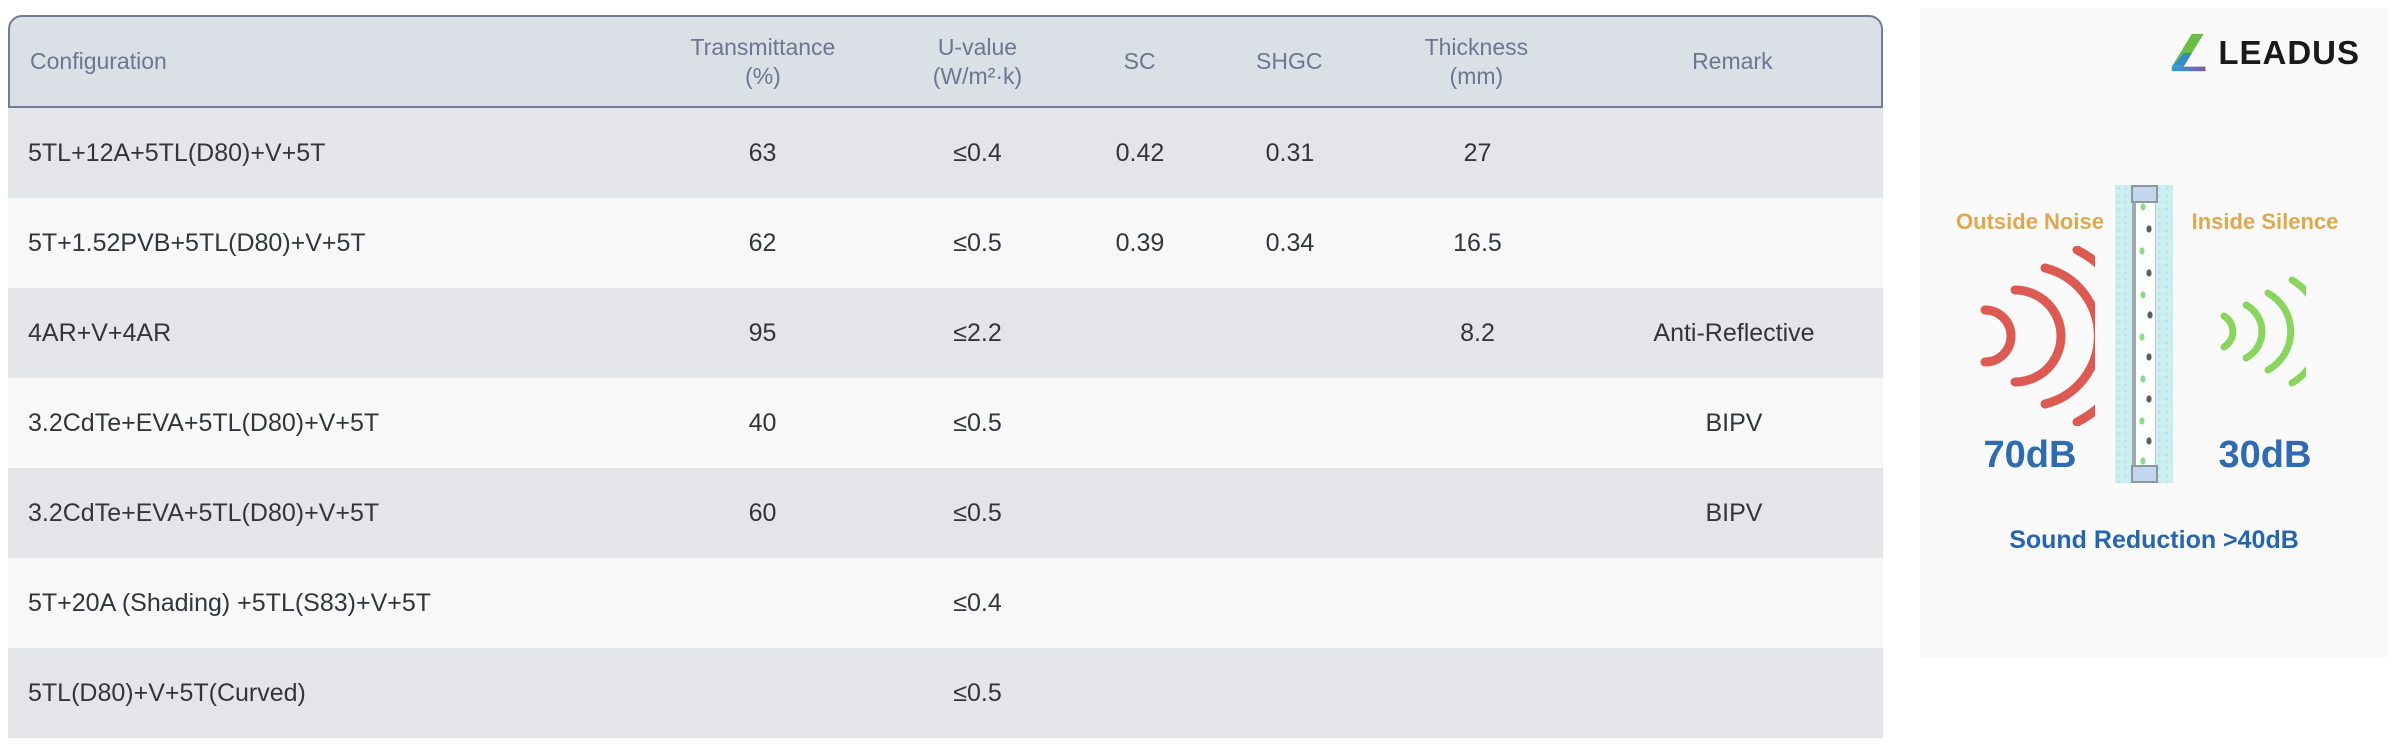  What do you see at coordinates (945, 693) in the screenshot?
I see `table-row: 5TL(D80)+V+5T(Curved) ≤0.5` at bounding box center [945, 693].